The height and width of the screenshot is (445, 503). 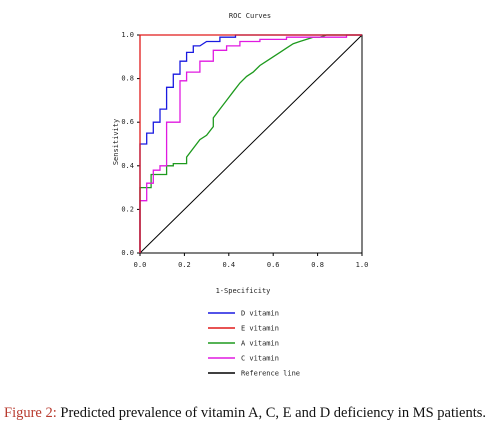 I want to click on legend-label: D vitamin, so click(x=260, y=314).